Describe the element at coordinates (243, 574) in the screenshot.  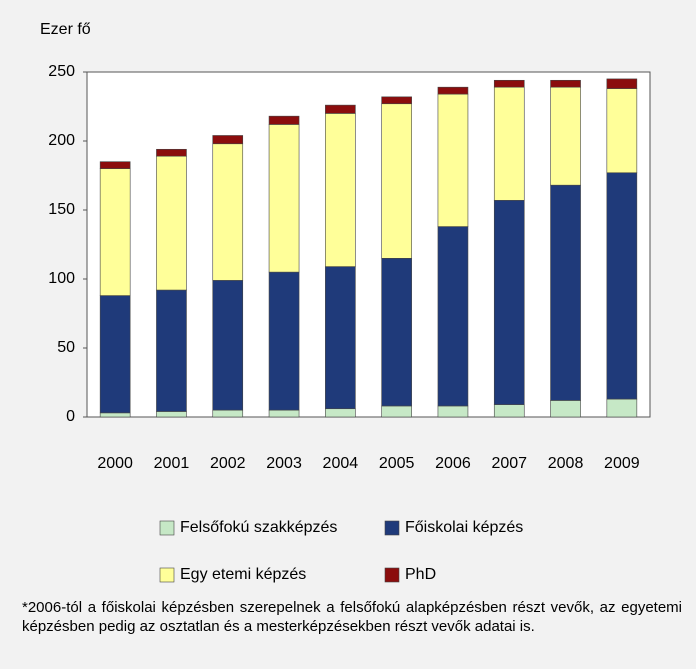
I see `legend-label: Egy etemi képzés` at that location.